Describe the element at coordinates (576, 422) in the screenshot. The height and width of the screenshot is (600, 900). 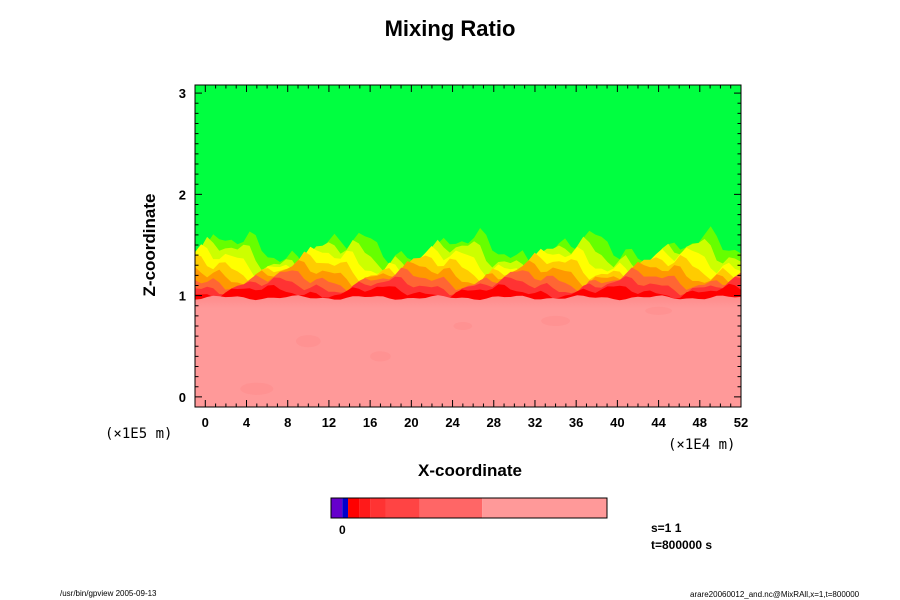
I see `x-tick-label: 36` at that location.